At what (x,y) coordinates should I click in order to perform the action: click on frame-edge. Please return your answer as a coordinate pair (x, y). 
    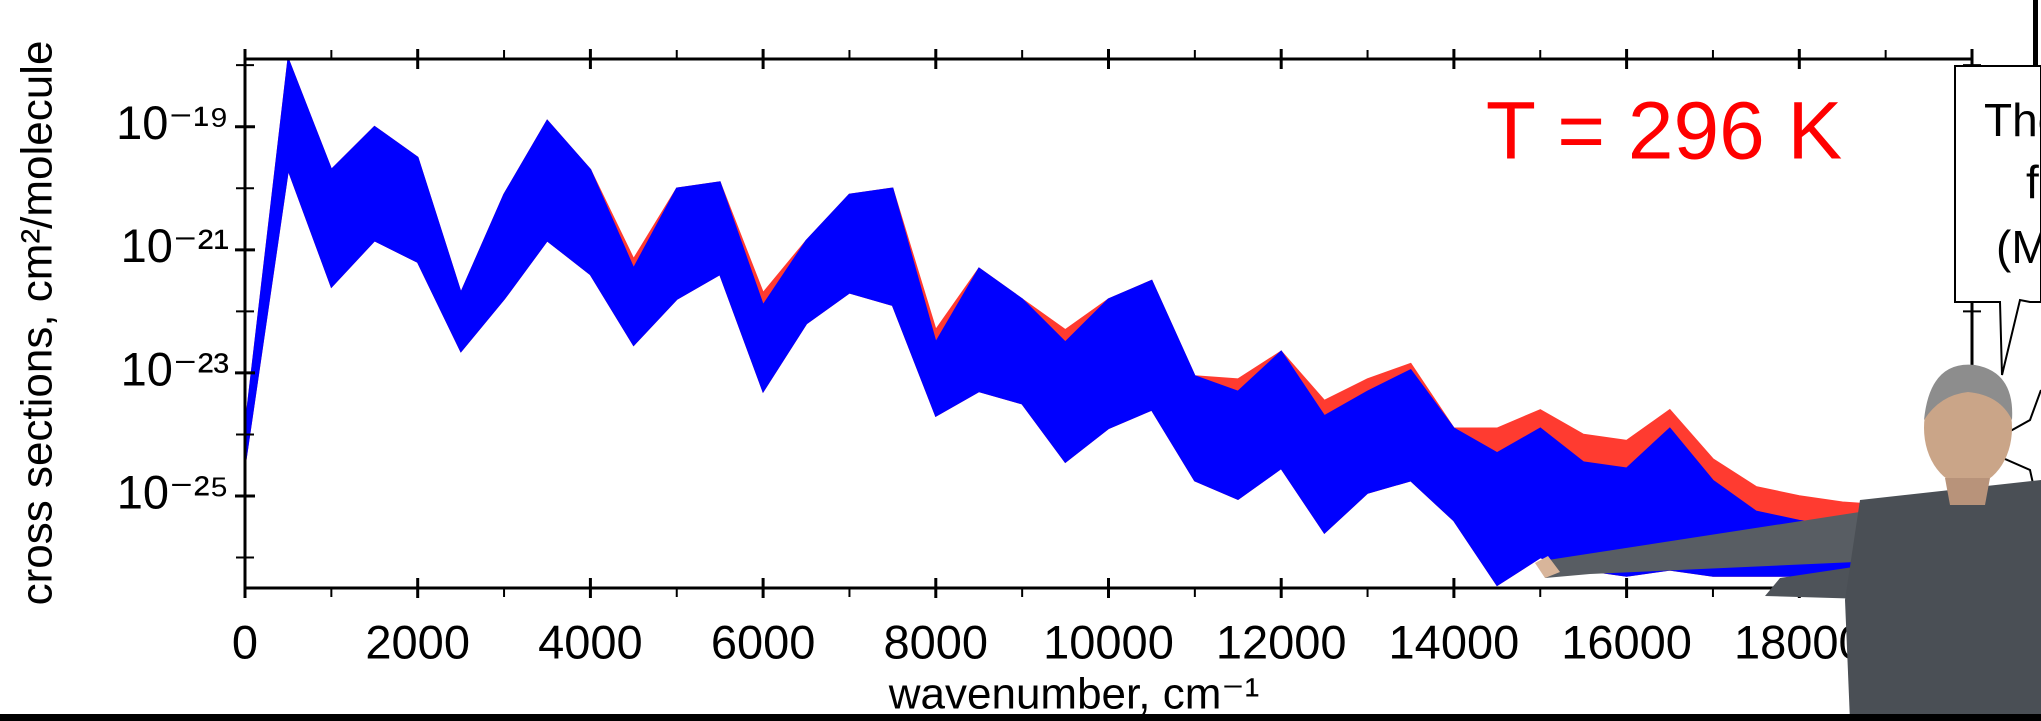
    Looking at the image, I should click on (2035, 33).